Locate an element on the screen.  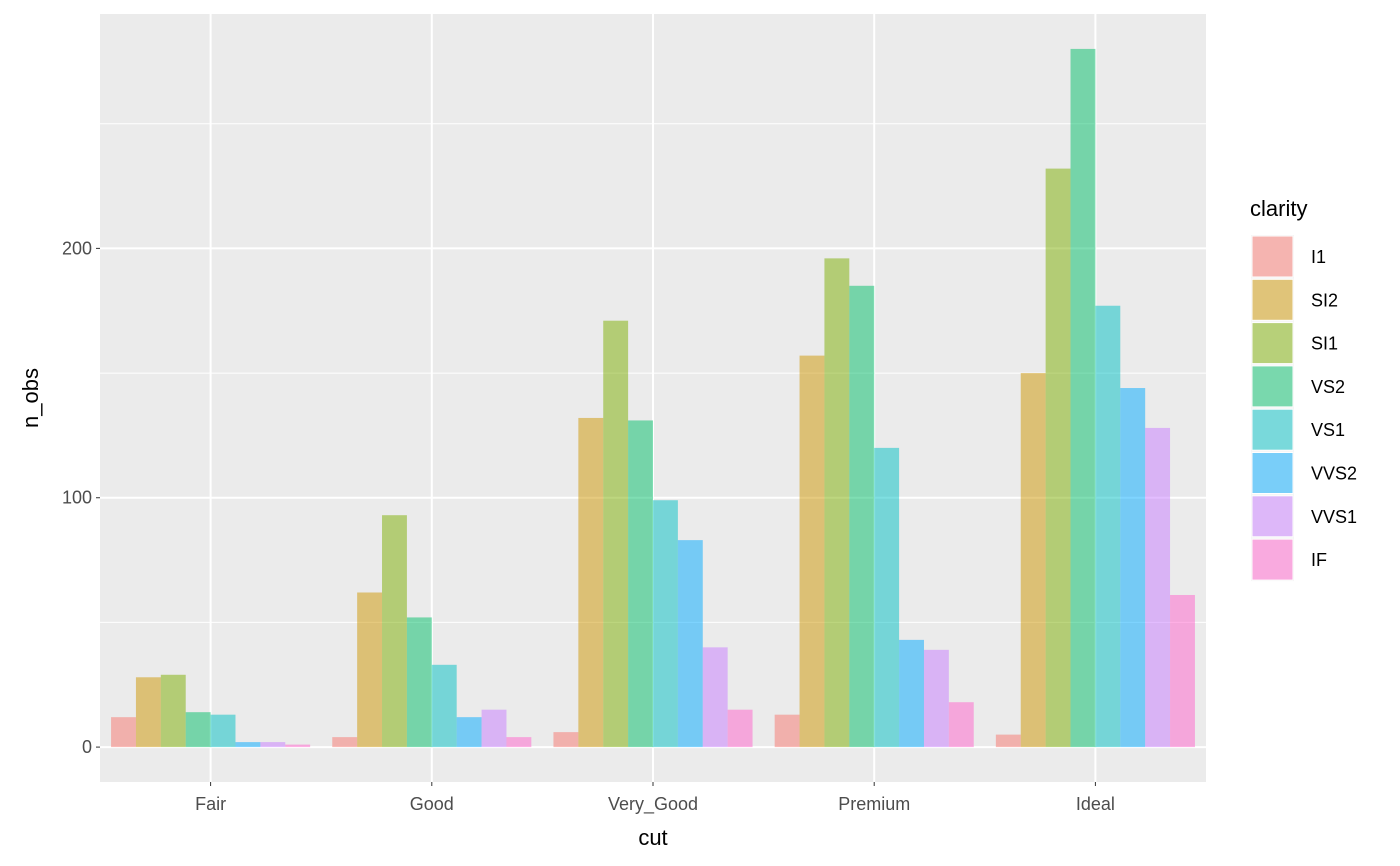
bar-Ideal-VVS2 is located at coordinates (1133, 568).